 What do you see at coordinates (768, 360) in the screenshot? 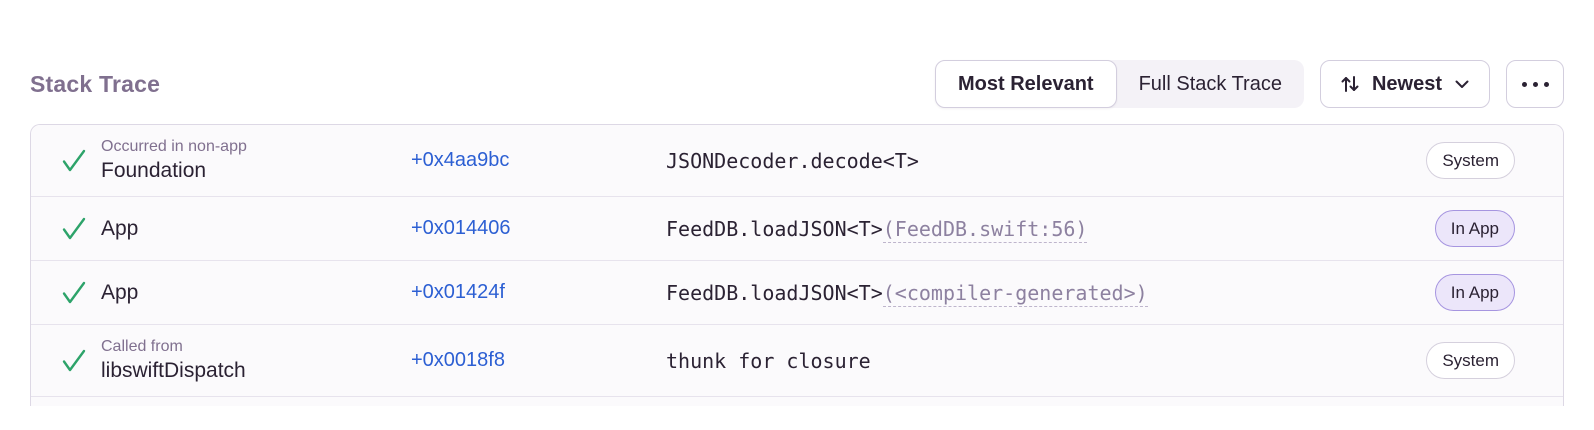
I see `frame-function: thunk for closure` at bounding box center [768, 360].